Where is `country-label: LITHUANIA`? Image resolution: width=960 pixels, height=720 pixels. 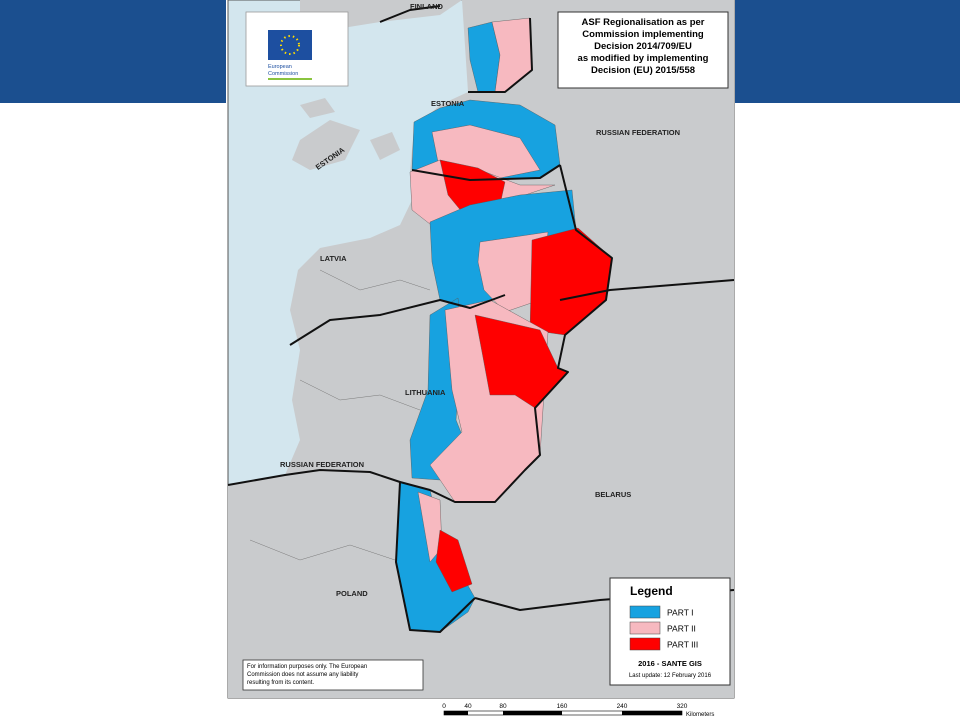
country-label: LITHUANIA is located at coordinates (425, 392).